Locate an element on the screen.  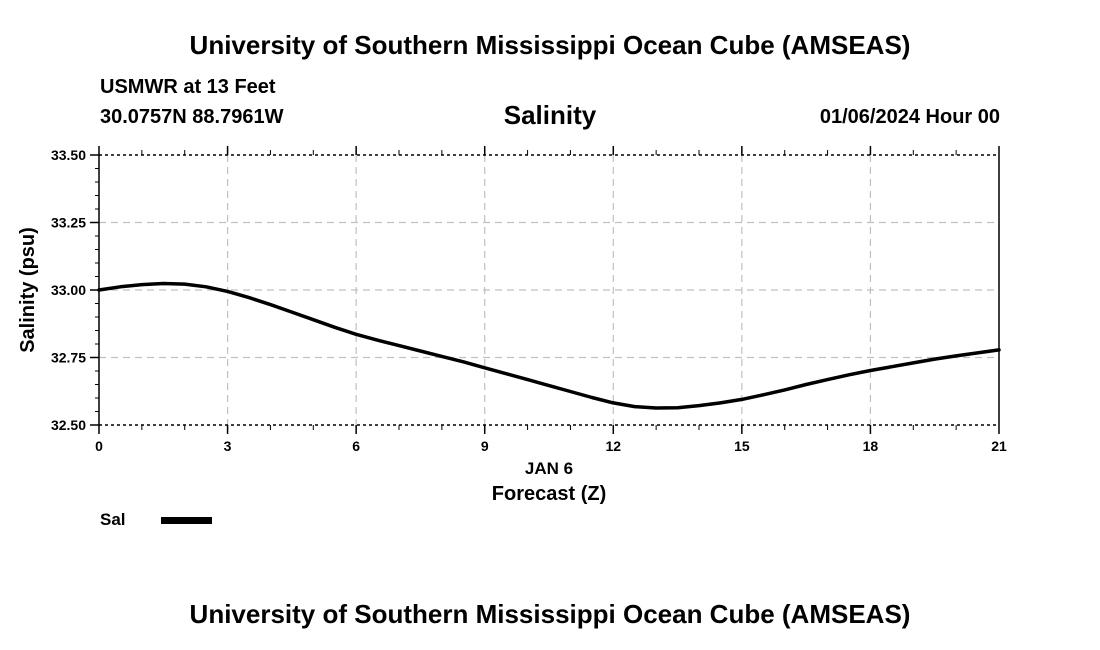
forecast-datetime: 01/06/2024 Hour 00 is located at coordinates (909, 117).